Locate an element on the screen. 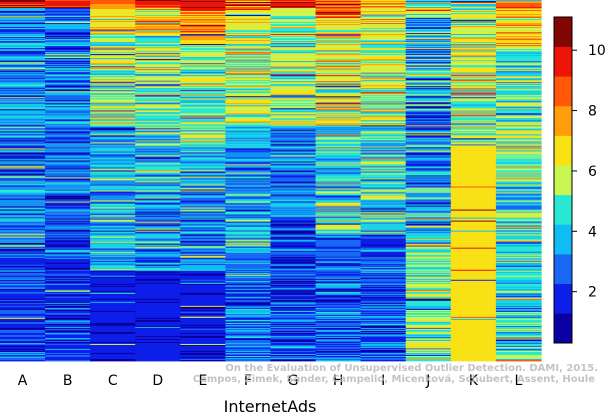  colorbar-tick-label: 4 is located at coordinates (592, 232).